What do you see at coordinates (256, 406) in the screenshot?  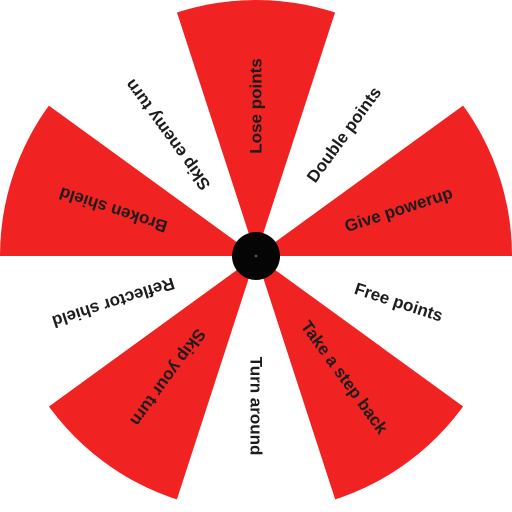 I see `segment-label-turn-around: Turn around` at bounding box center [256, 406].